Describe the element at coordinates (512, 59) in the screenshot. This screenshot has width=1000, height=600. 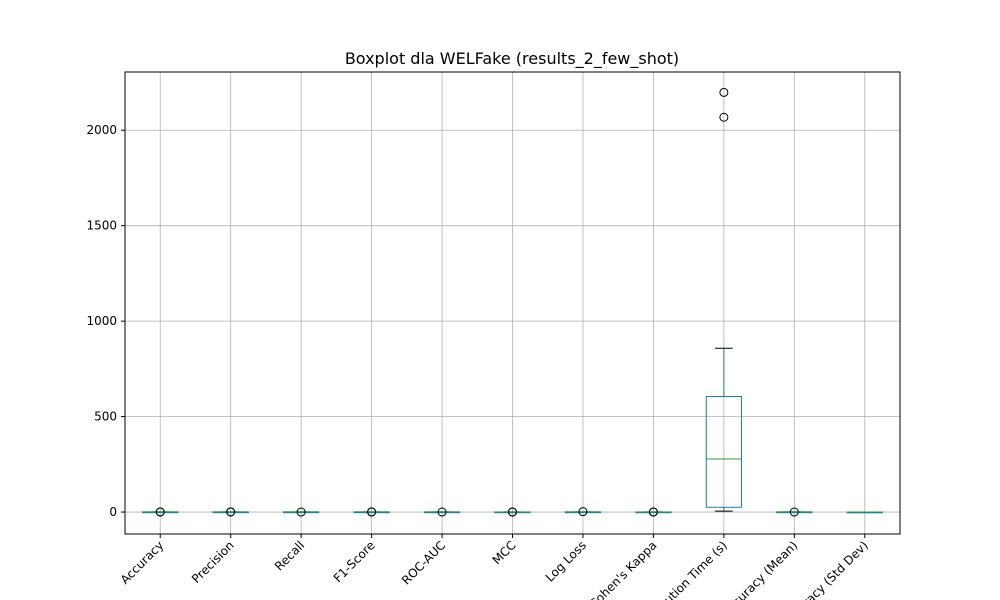
I see `chart-title: Boxplot dla WELFake (results_2_few_shot)` at that location.